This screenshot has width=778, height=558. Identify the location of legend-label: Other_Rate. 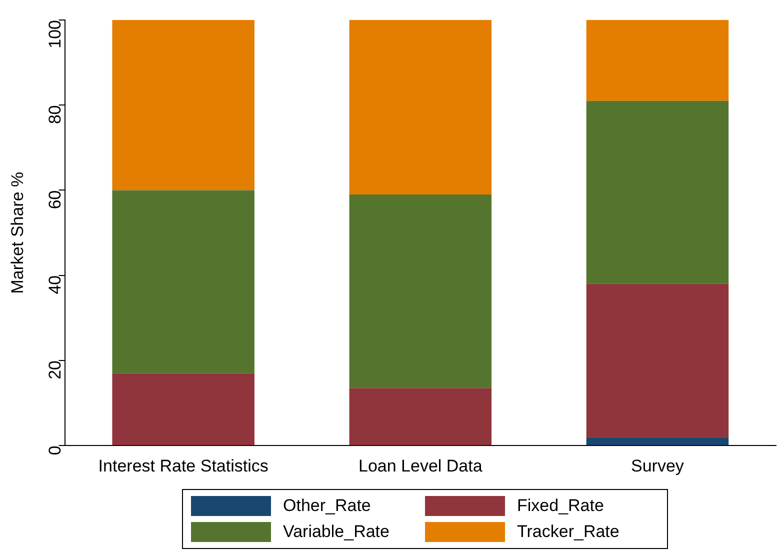
(327, 506).